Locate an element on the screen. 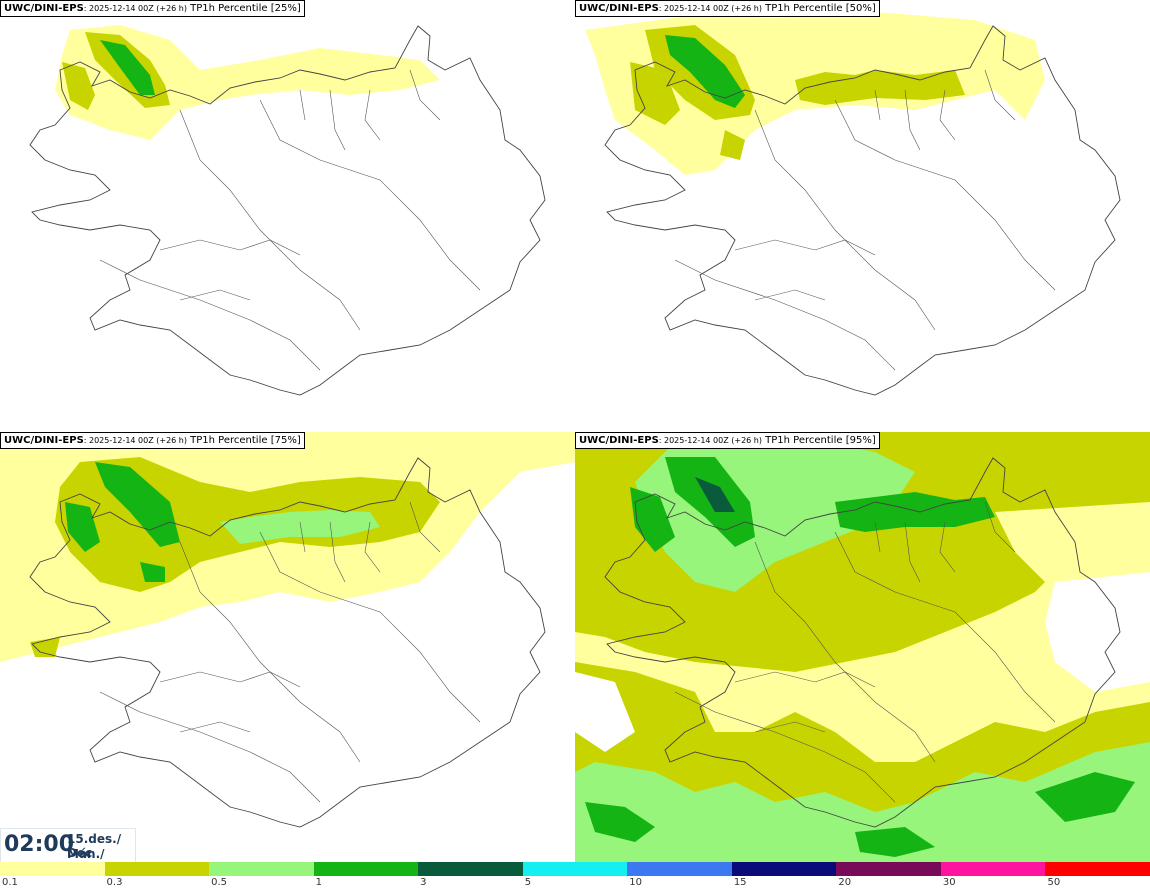 The height and width of the screenshot is (891, 1150). valid-time-box: 02:00 15.des./ Dec Mán./ Mon is located at coordinates (68, 851).